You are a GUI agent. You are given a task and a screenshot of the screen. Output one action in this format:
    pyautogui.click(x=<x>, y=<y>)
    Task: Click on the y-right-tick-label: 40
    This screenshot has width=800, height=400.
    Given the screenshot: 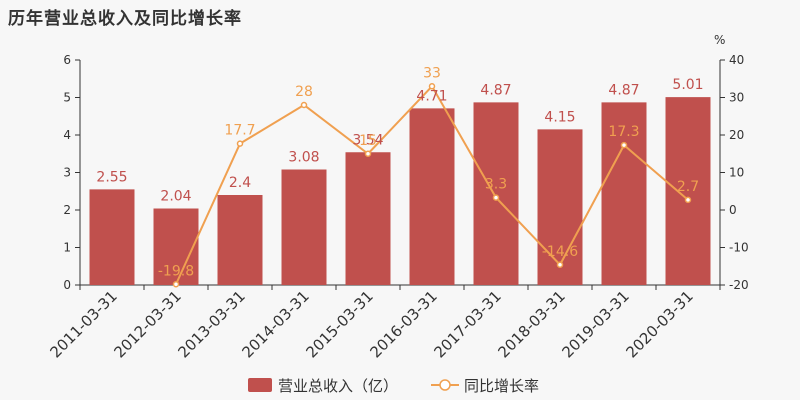 What is the action you would take?
    pyautogui.click(x=736, y=60)
    